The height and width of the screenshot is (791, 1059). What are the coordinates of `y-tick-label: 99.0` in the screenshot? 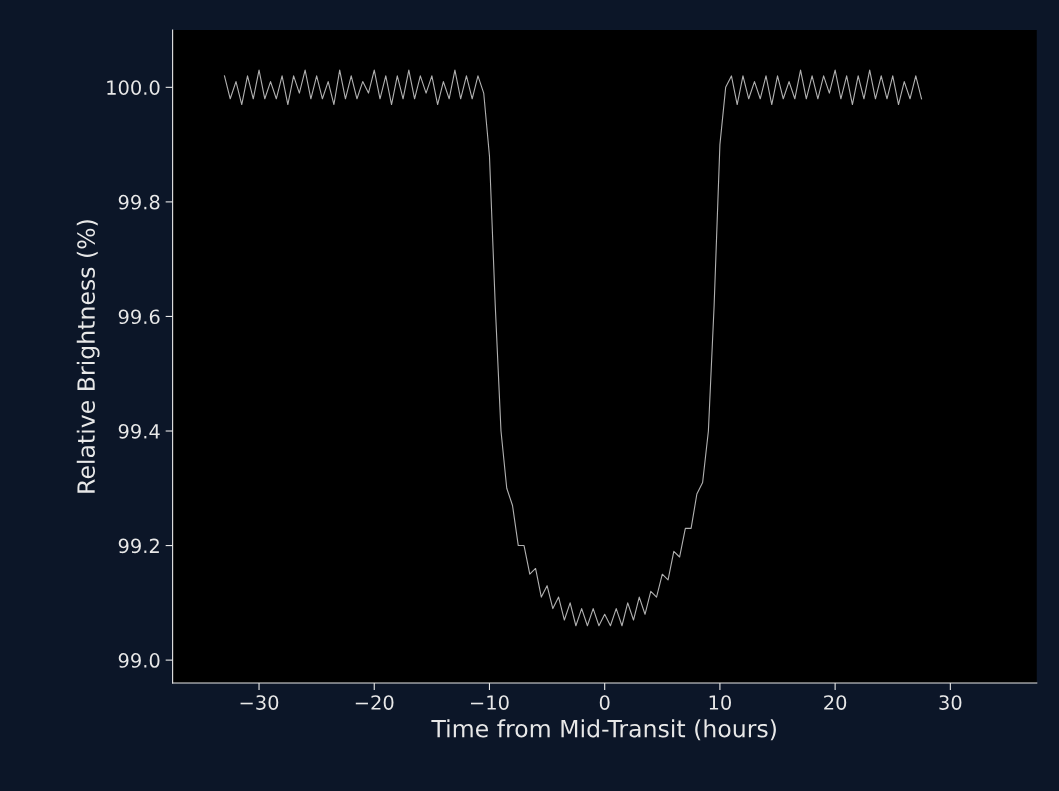 It's located at (139, 660).